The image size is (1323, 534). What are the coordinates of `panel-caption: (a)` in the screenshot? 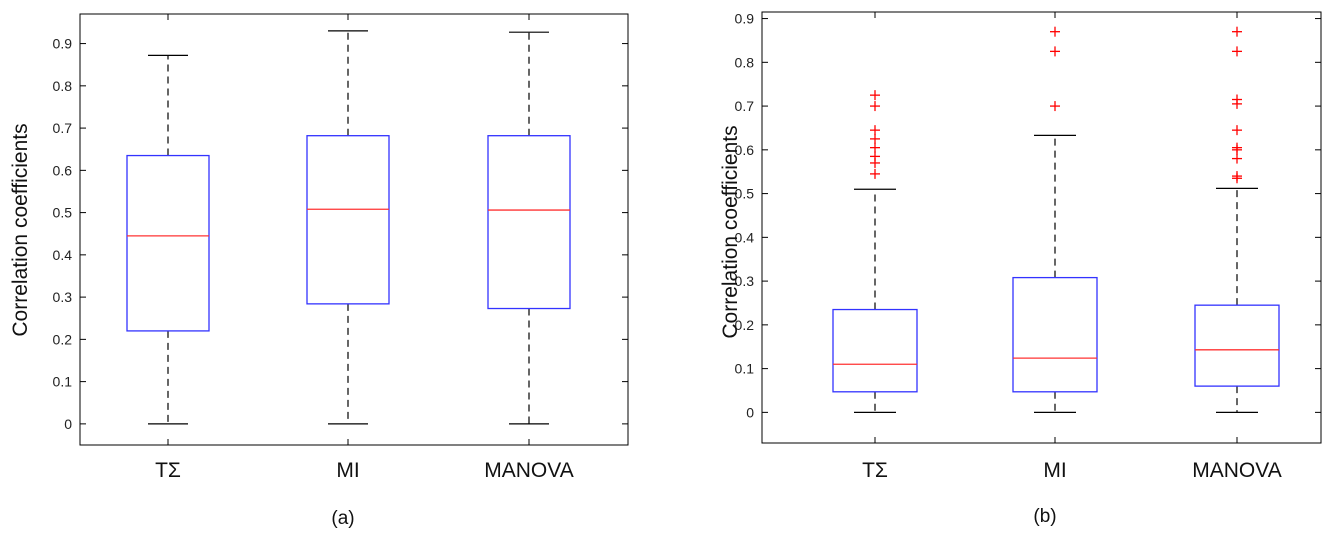 It's located at (342, 518).